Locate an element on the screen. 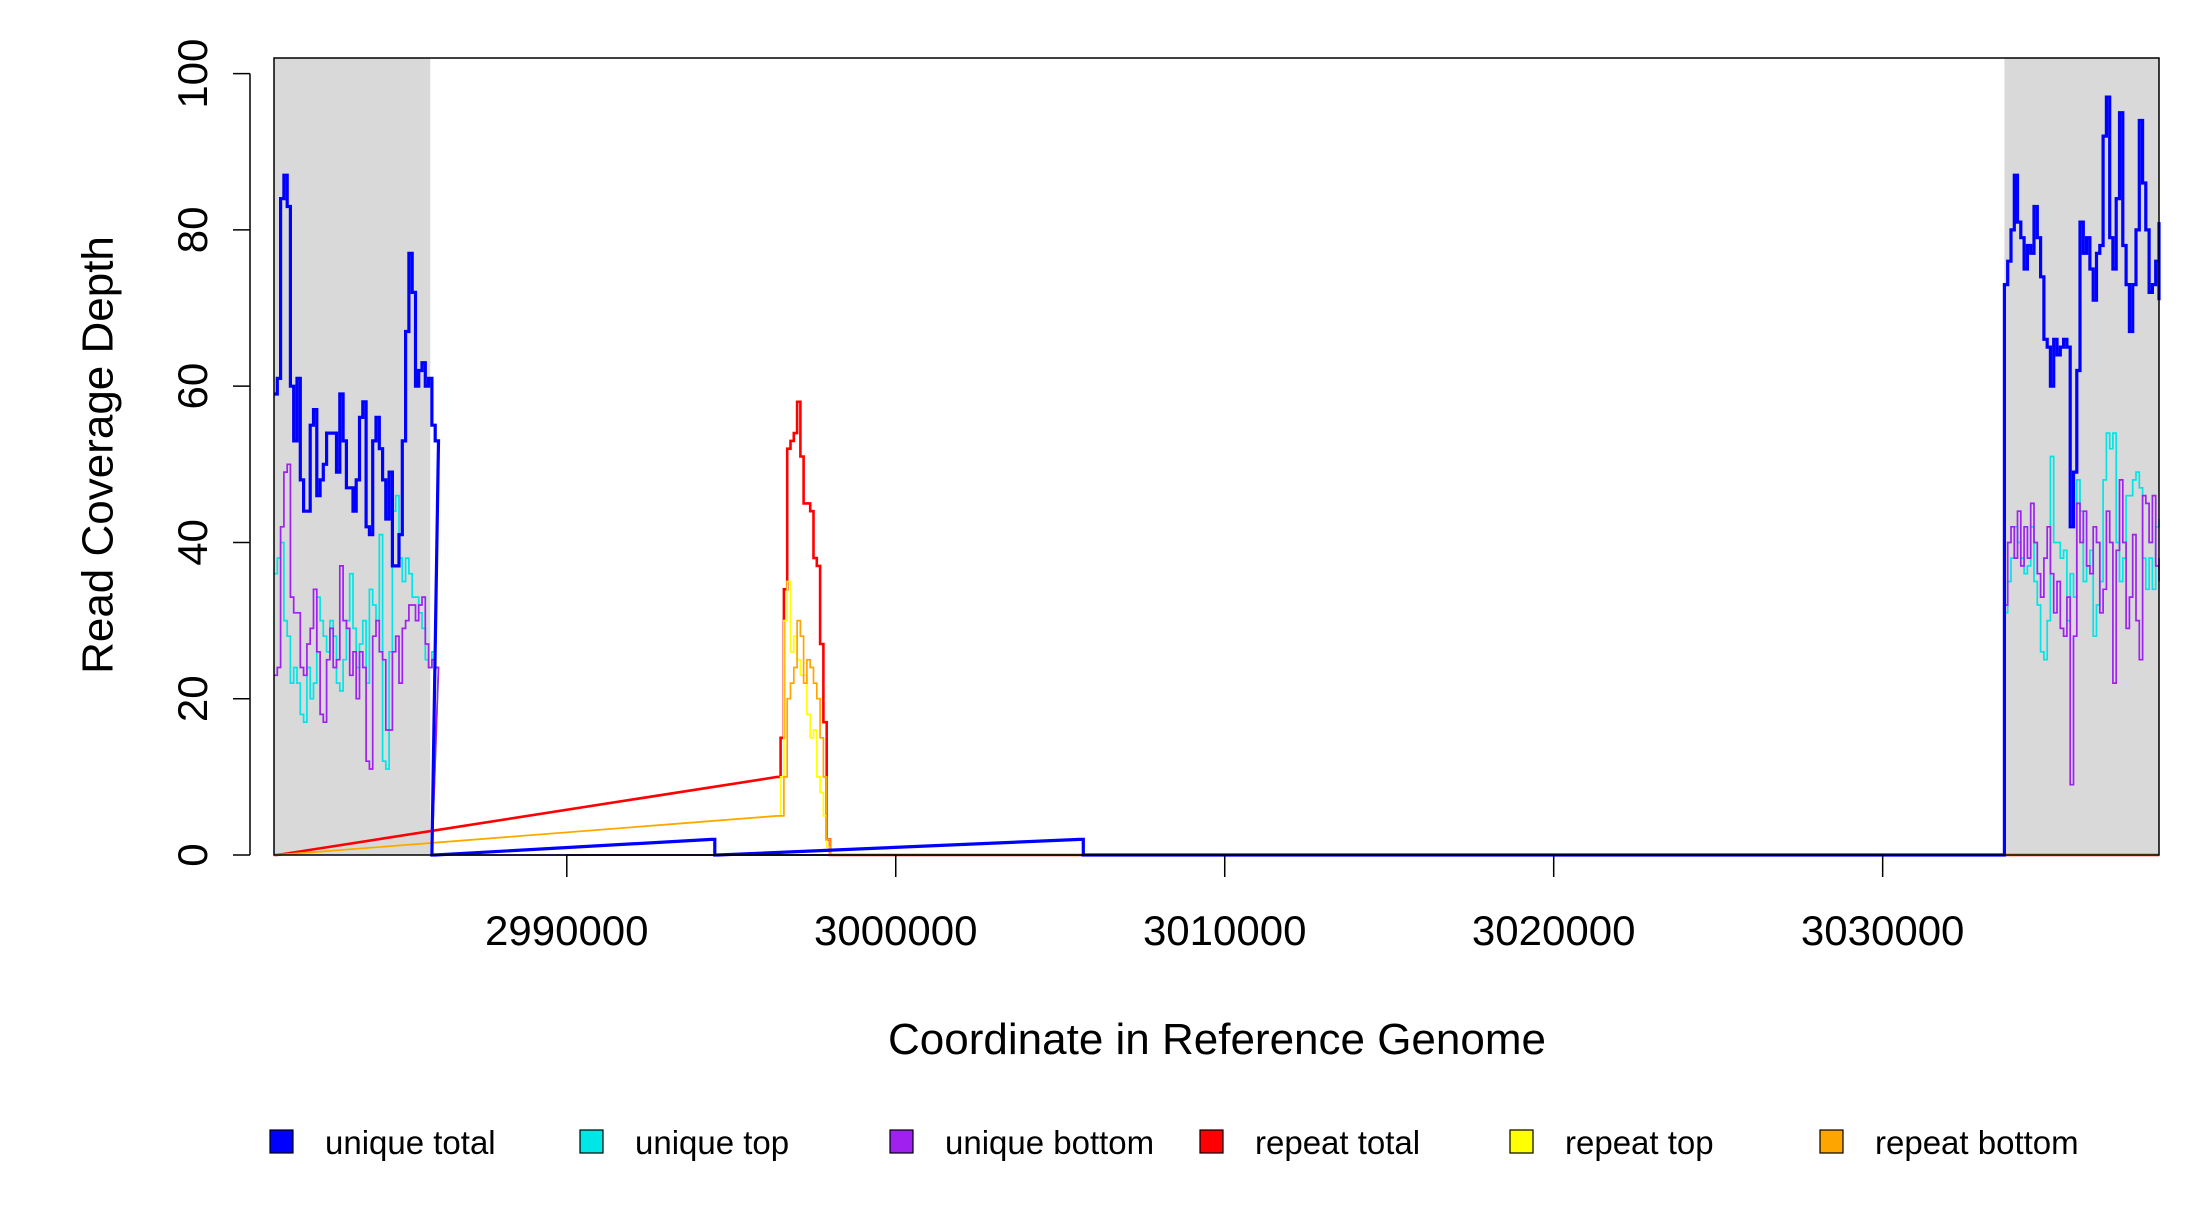 The width and height of the screenshot is (2200, 1205). legend-item-repeat-total: repeat total is located at coordinates (1309, 1142).